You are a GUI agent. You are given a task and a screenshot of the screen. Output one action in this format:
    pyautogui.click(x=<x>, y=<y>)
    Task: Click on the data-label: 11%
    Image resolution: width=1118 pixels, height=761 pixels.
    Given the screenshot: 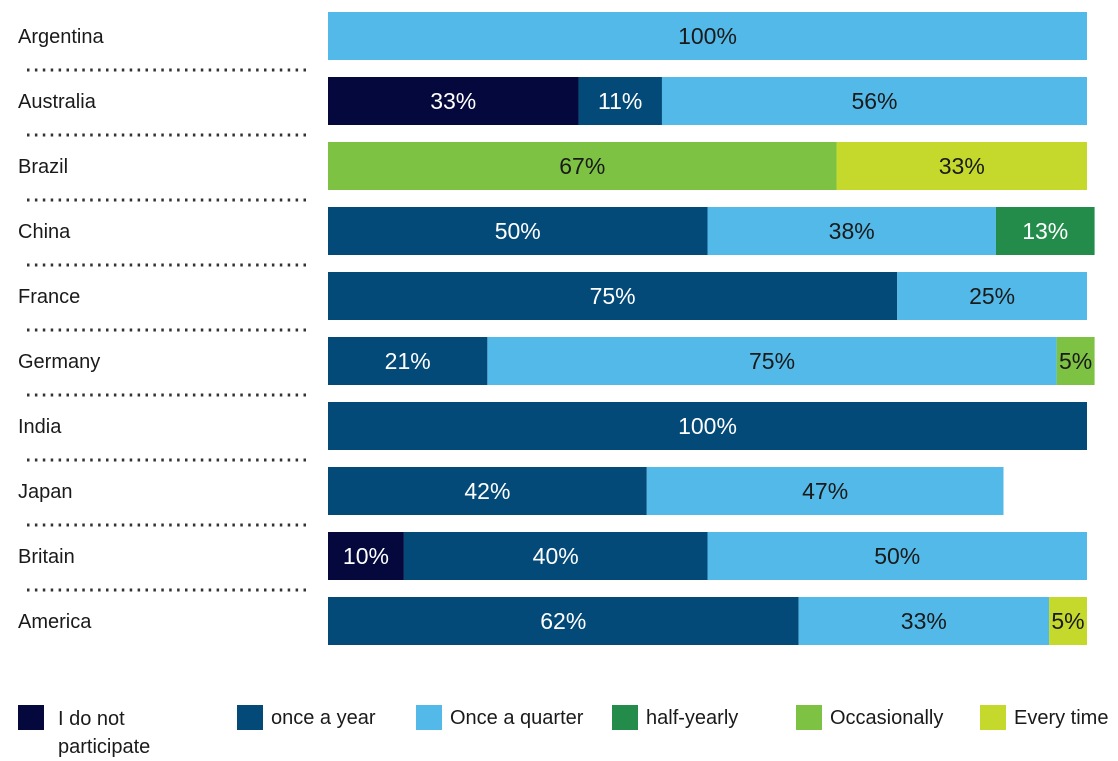 What is the action you would take?
    pyautogui.click(x=620, y=101)
    